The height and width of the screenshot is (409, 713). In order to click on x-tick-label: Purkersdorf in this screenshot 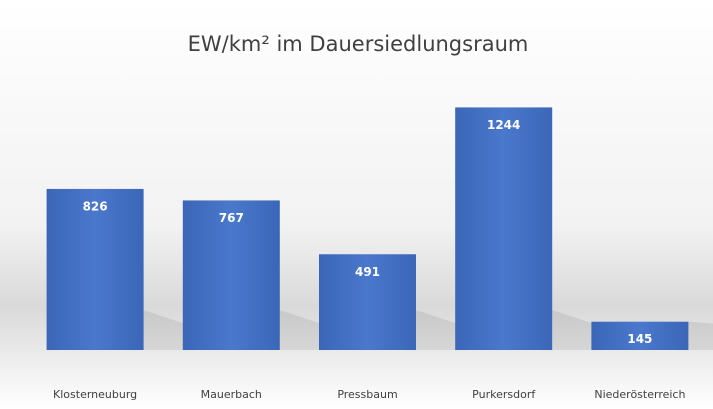, I will do `click(504, 394)`.